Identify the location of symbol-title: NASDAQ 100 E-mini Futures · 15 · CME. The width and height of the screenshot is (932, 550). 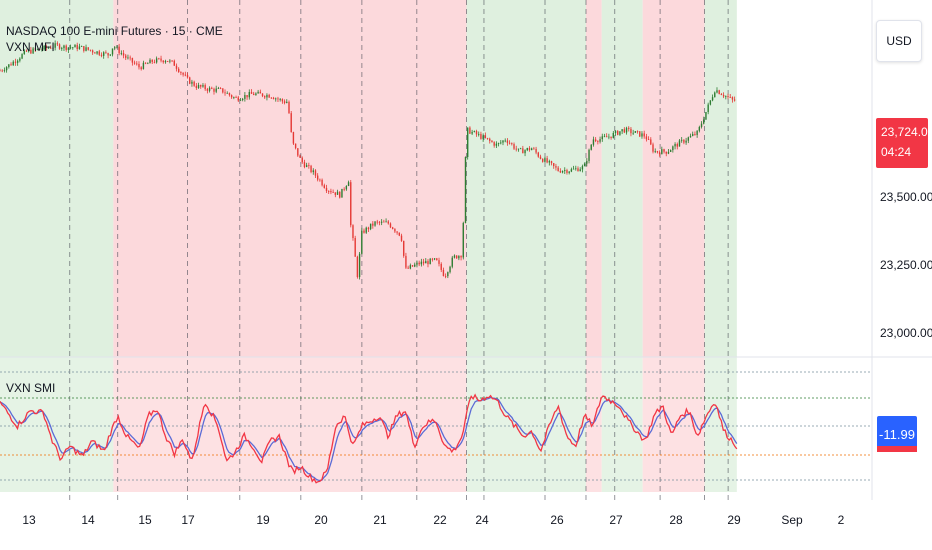
(114, 31).